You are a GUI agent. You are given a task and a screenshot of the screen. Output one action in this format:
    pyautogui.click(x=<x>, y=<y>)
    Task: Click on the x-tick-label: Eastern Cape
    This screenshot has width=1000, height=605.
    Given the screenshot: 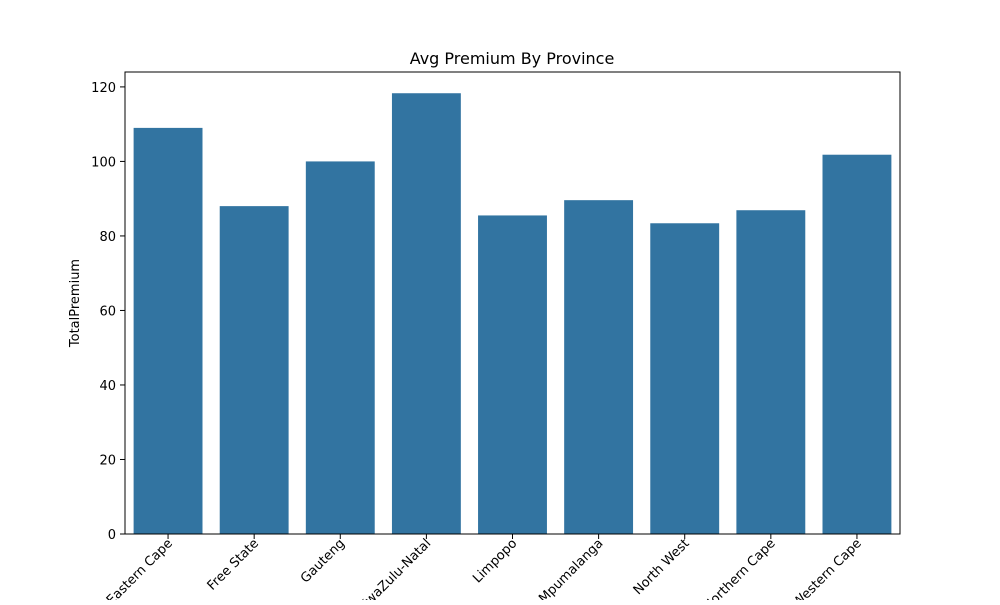 What is the action you would take?
    pyautogui.click(x=140, y=568)
    